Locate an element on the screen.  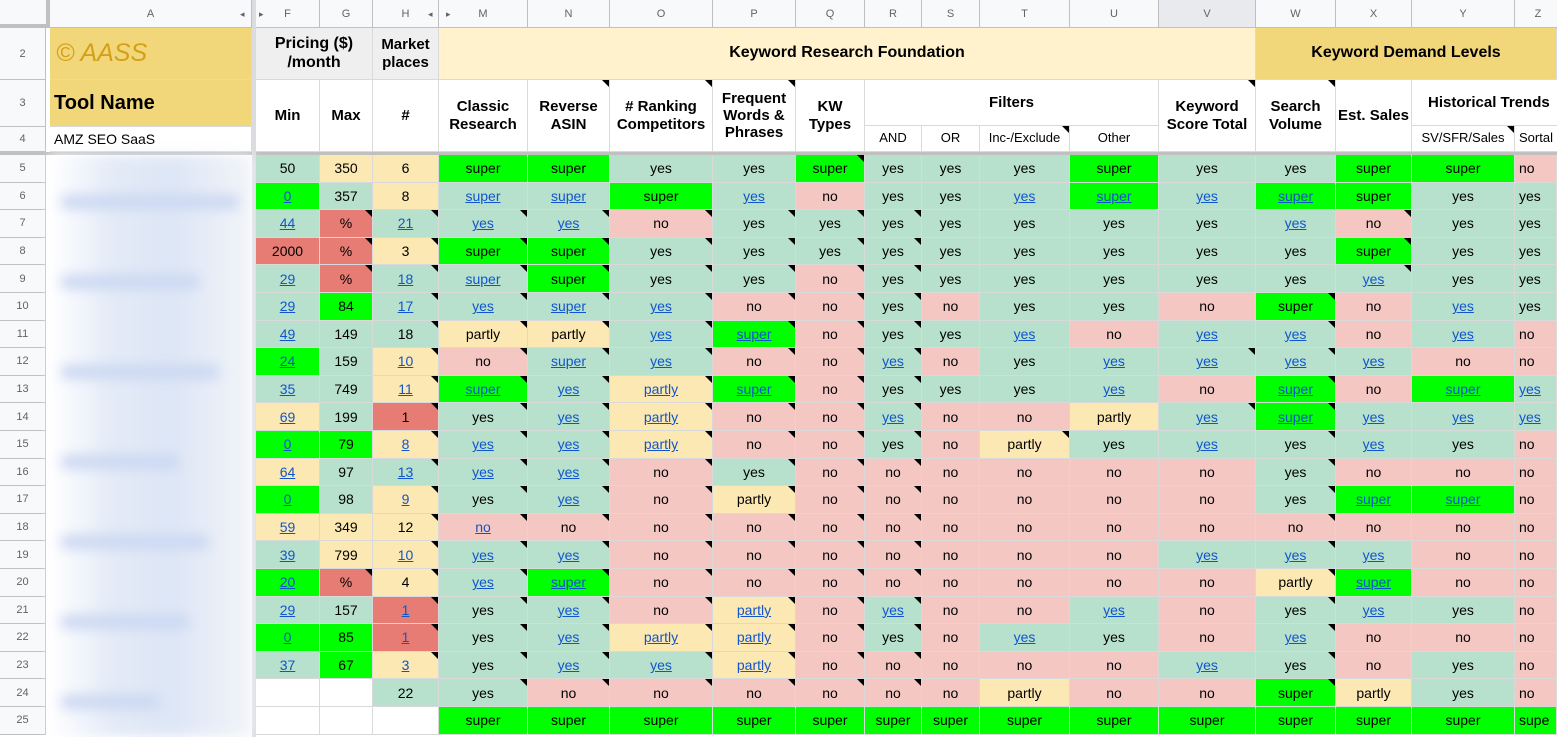
row-header-10: 10 is located at coordinates (23, 307).